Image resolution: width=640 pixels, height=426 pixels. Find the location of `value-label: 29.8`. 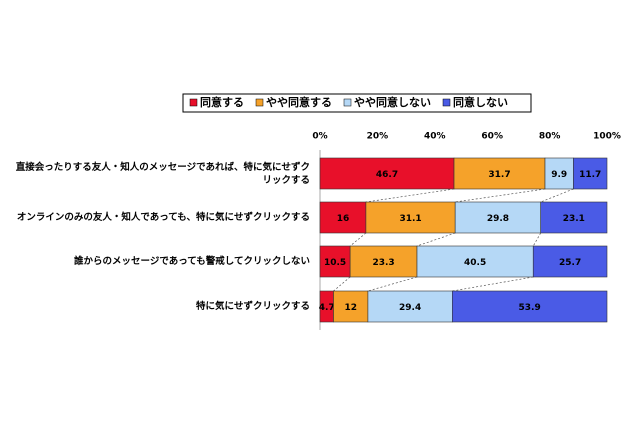

value-label: 29.8 is located at coordinates (498, 219).